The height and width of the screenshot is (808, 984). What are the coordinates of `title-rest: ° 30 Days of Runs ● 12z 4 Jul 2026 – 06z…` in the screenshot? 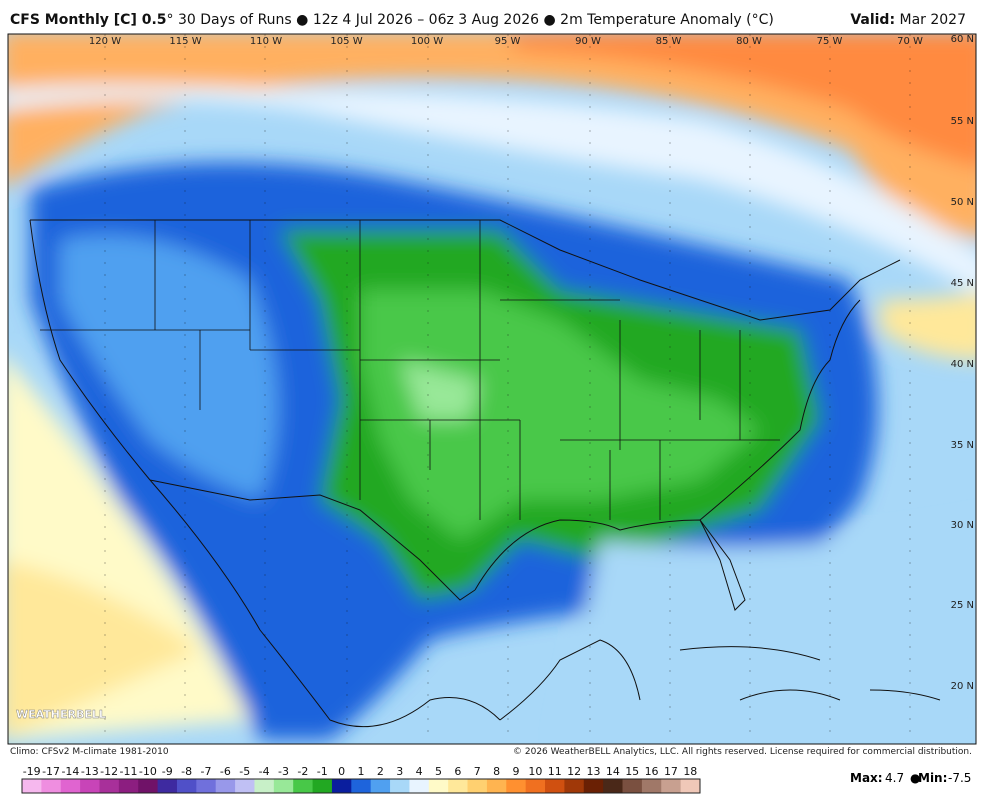 It's located at (470, 20).